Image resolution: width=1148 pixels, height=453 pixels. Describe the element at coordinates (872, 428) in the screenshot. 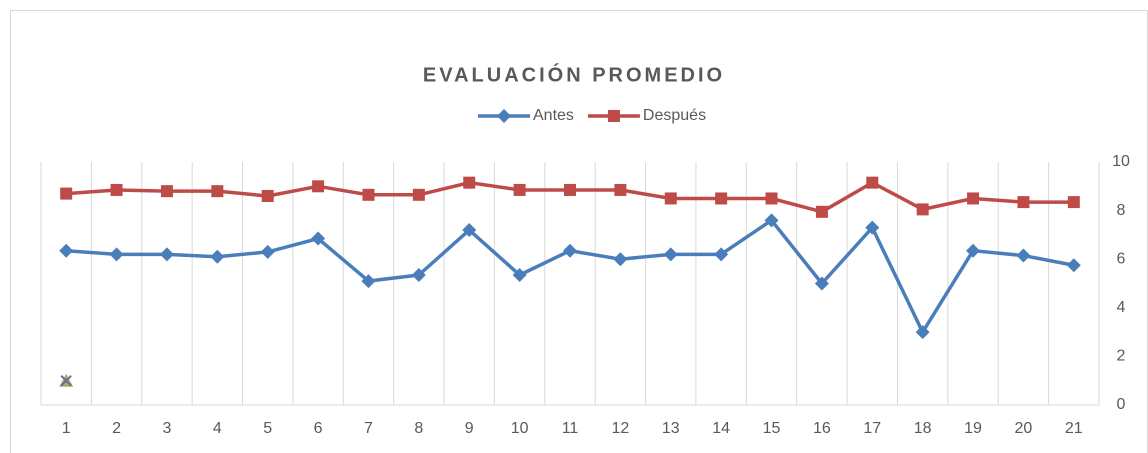

I see `x-tick-label: 17` at that location.